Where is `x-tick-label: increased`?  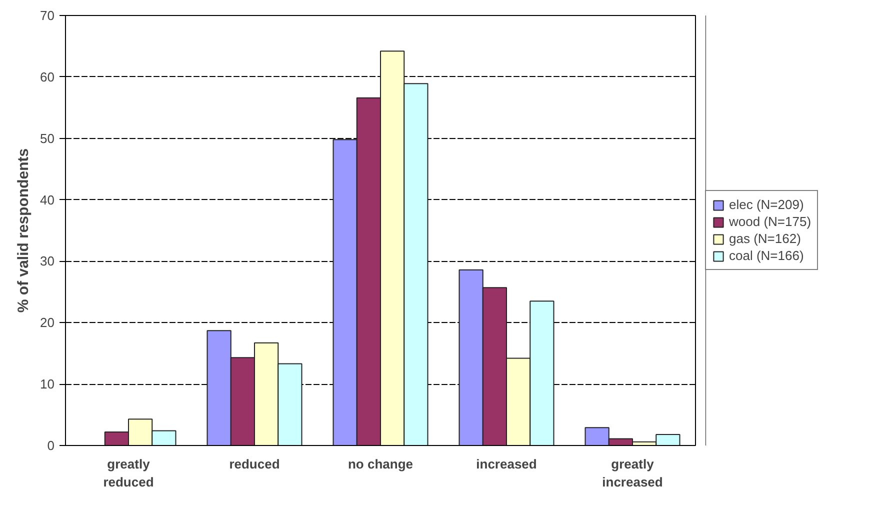
x-tick-label: increased is located at coordinates (506, 464).